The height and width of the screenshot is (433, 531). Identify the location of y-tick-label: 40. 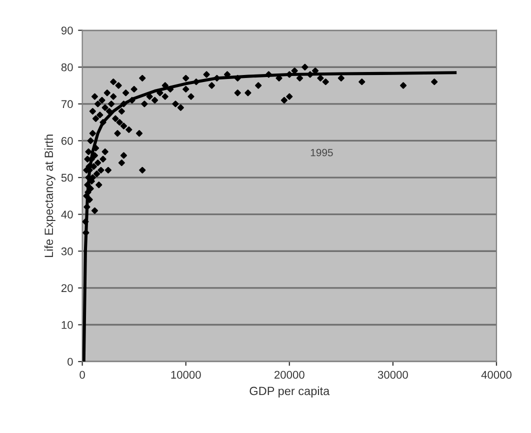
(67, 214).